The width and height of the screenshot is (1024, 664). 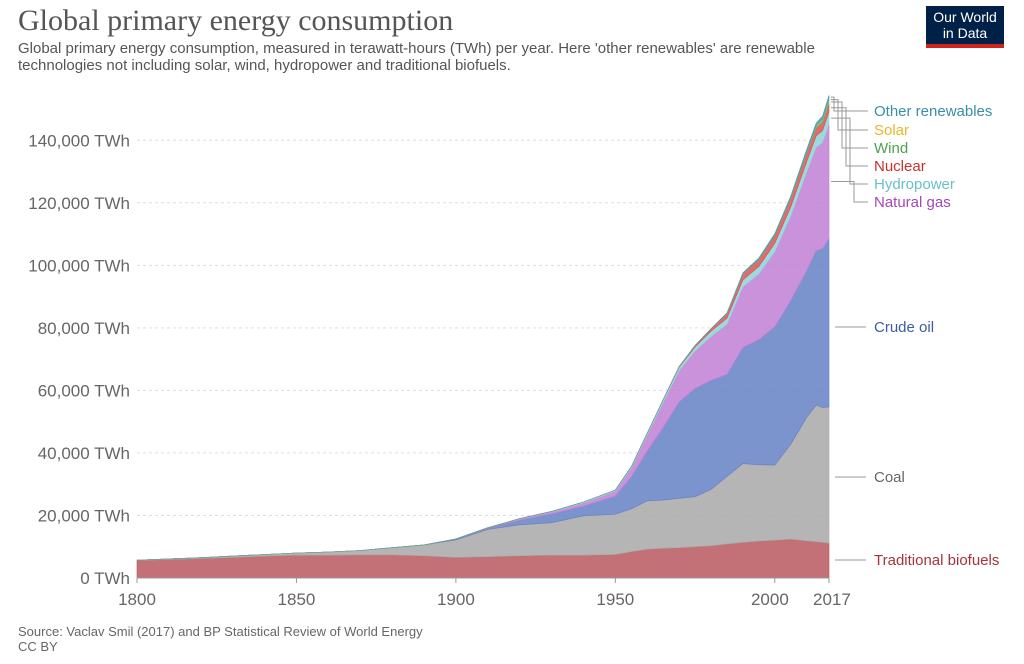 I want to click on chart-title: Global primary energy consumption, so click(x=236, y=20).